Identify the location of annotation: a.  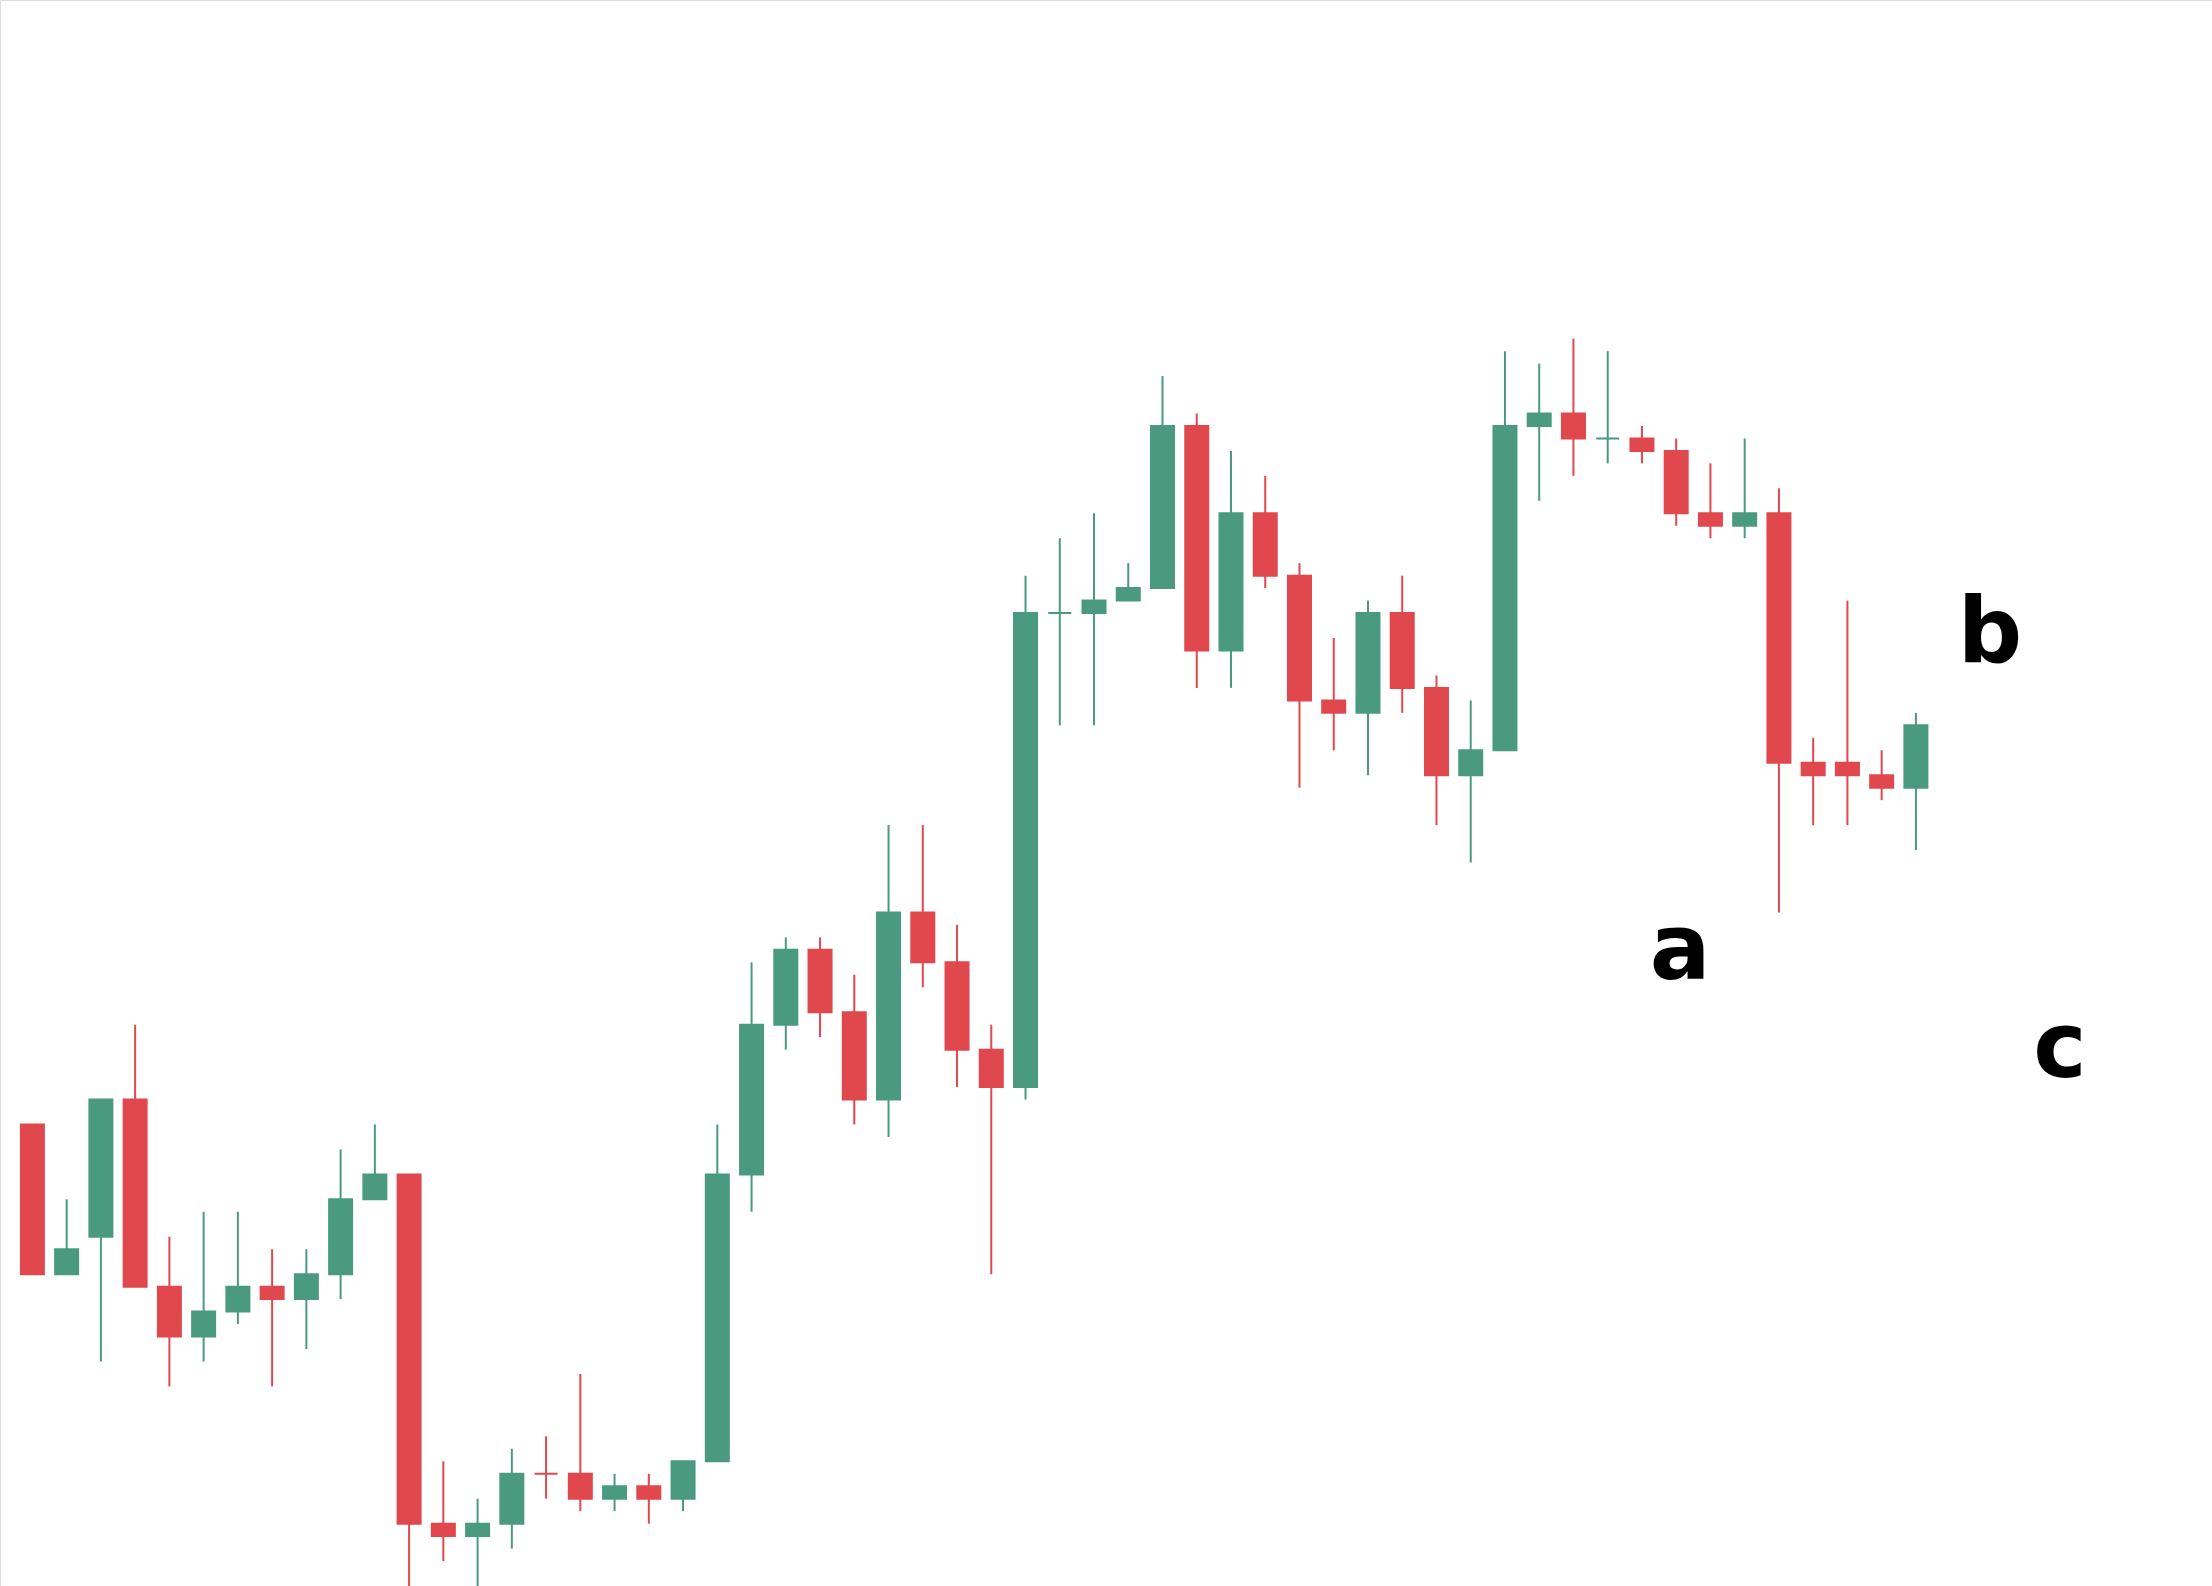
(1680, 947).